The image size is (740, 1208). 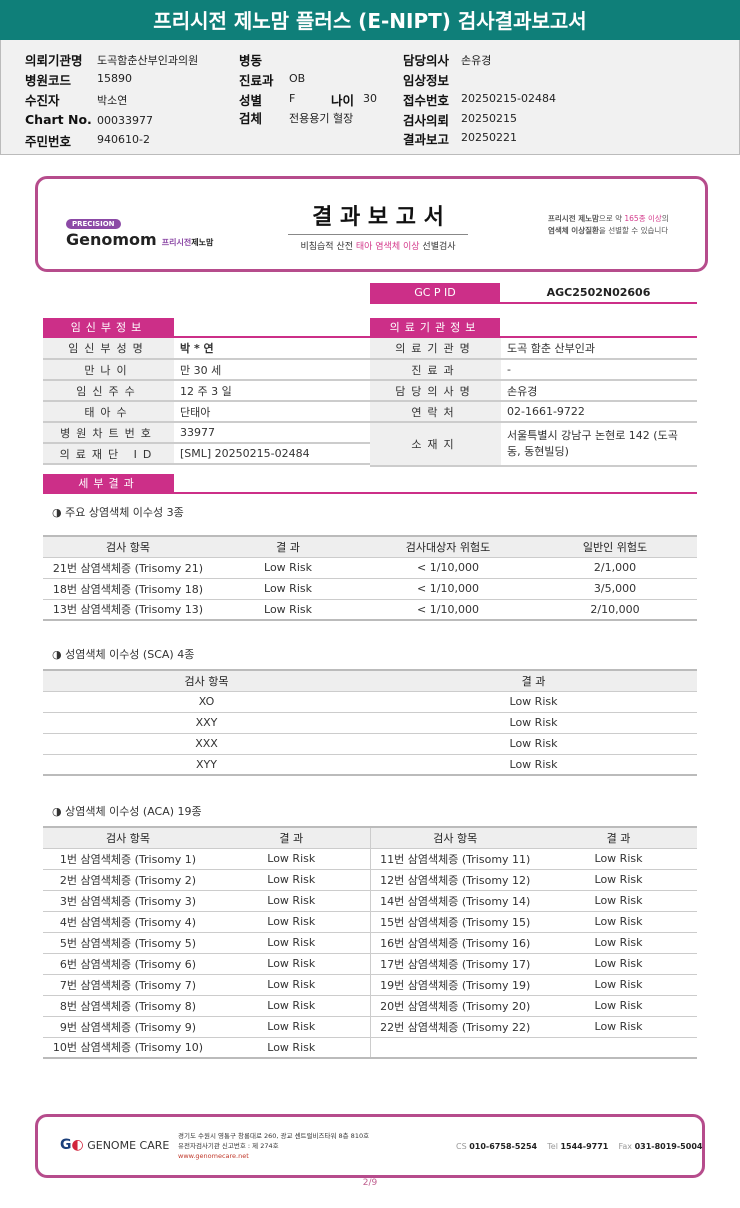 I want to click on sub-b: 태아 염색체 이상, so click(x=387, y=247).